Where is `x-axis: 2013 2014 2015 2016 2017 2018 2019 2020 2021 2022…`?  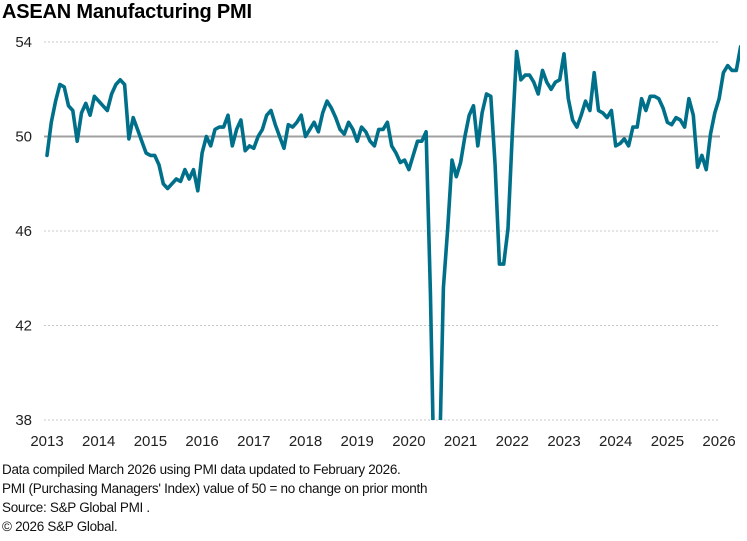 x-axis: 2013 2014 2015 2016 2017 2018 2019 2020 2021 2022… is located at coordinates (382, 441).